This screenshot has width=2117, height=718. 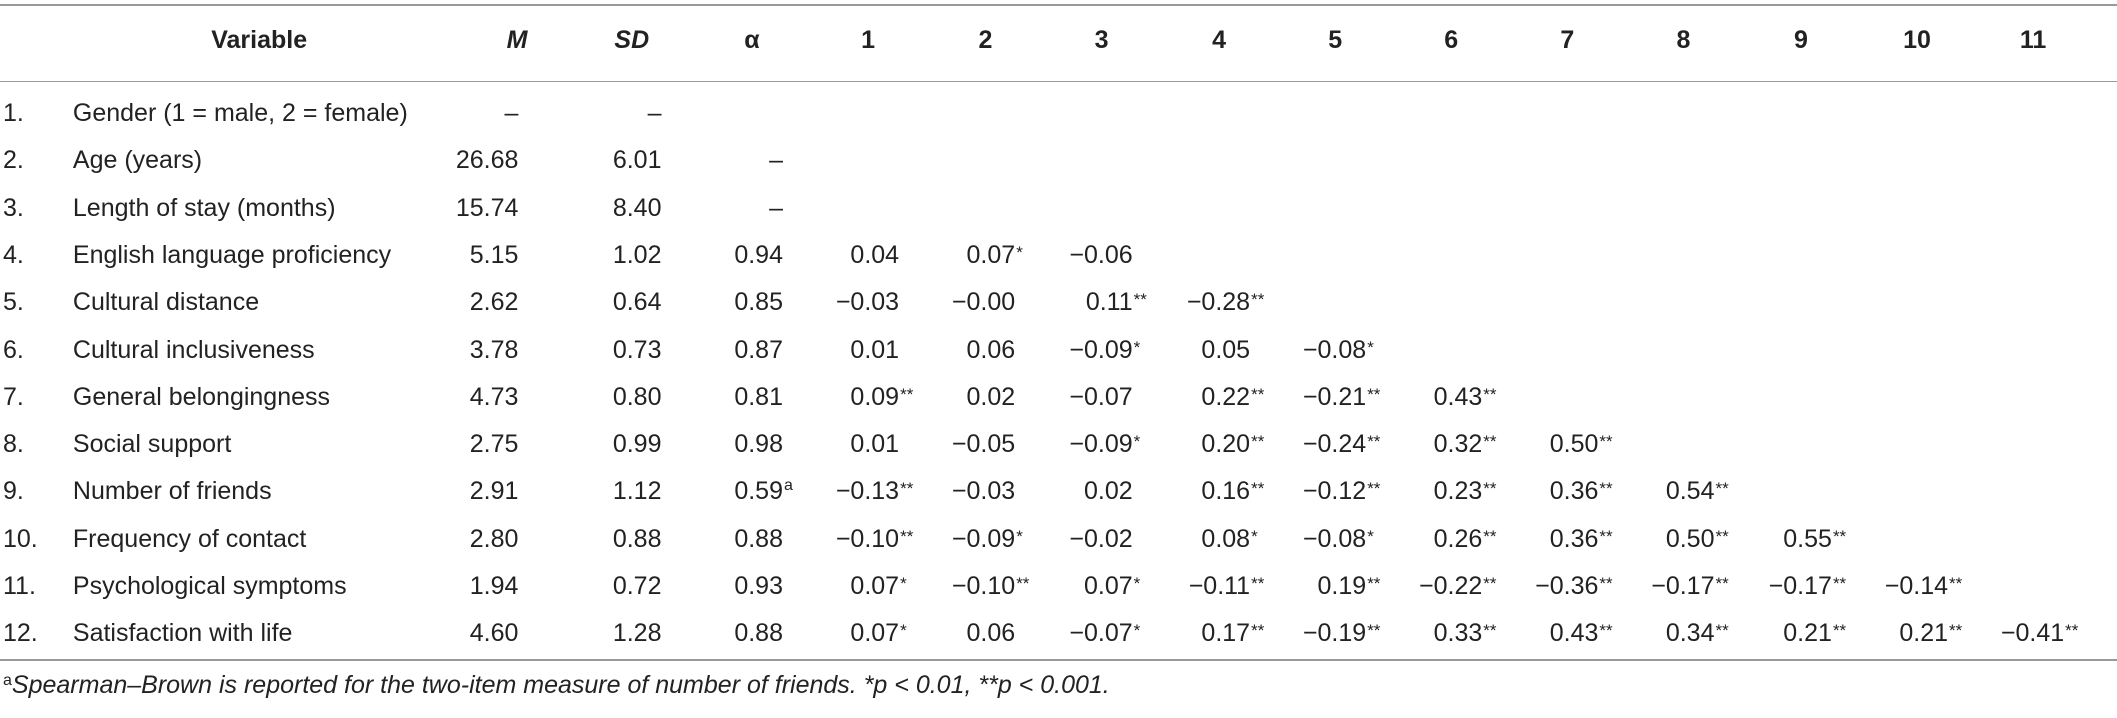 I want to click on cell: 15.74, so click(x=487, y=207).